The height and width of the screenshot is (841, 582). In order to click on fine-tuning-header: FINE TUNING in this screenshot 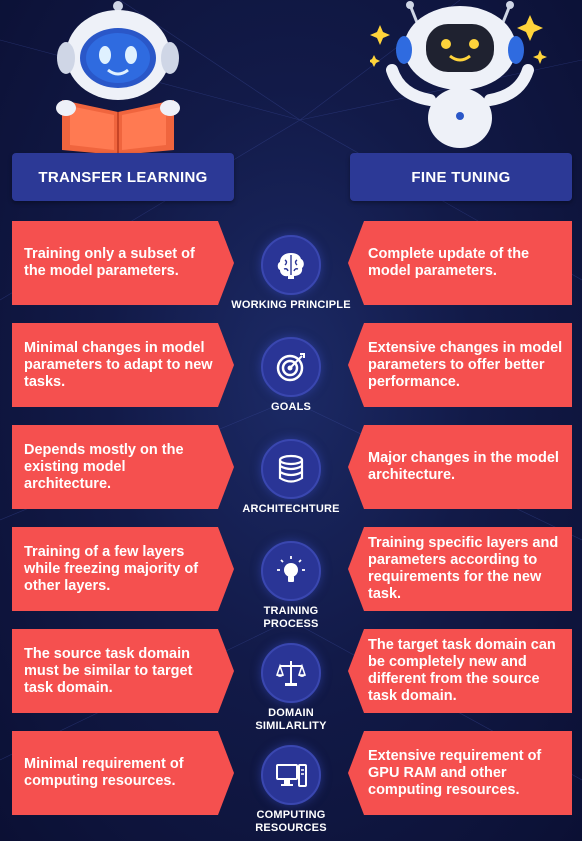, I will do `click(461, 177)`.